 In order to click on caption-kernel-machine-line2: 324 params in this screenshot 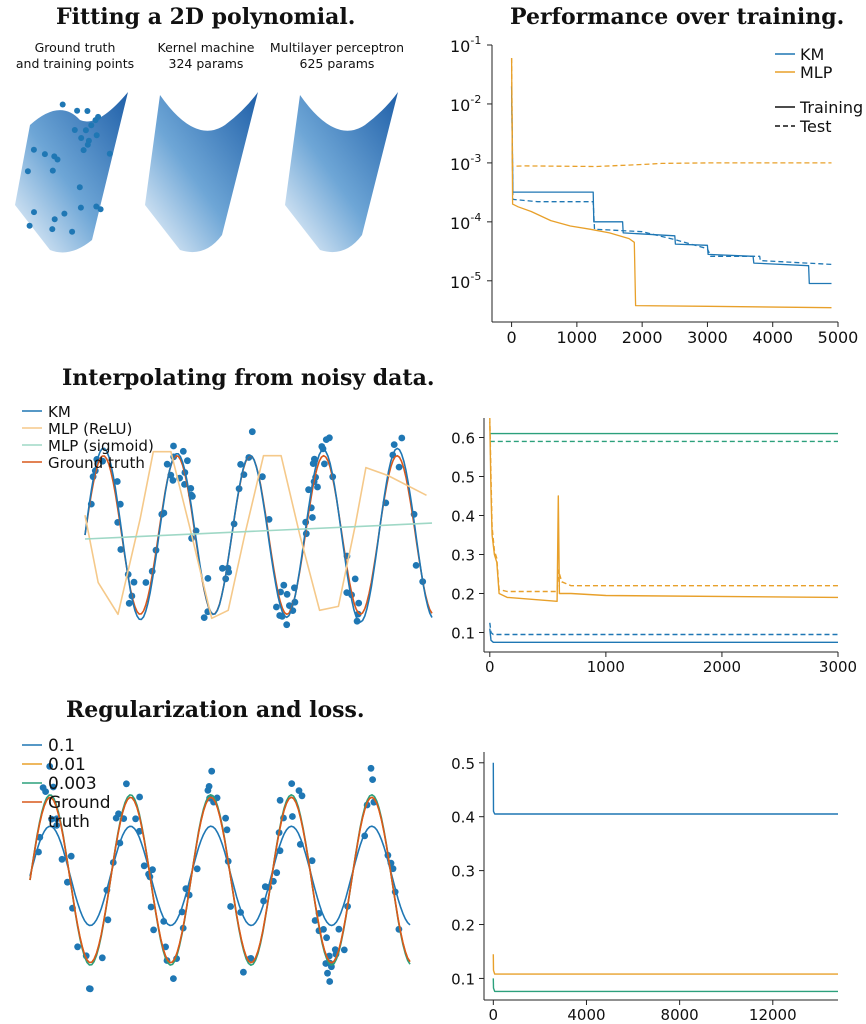, I will do `click(206, 63)`.